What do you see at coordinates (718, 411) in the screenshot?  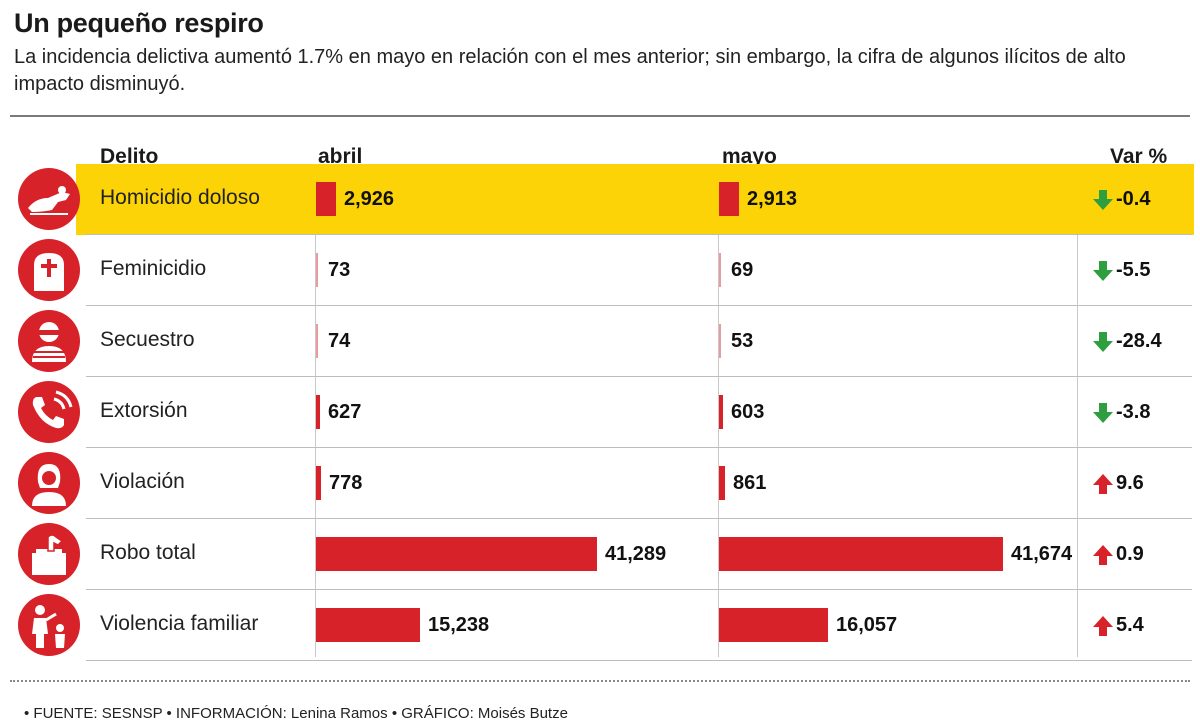 I see `mayo-axis-line` at bounding box center [718, 411].